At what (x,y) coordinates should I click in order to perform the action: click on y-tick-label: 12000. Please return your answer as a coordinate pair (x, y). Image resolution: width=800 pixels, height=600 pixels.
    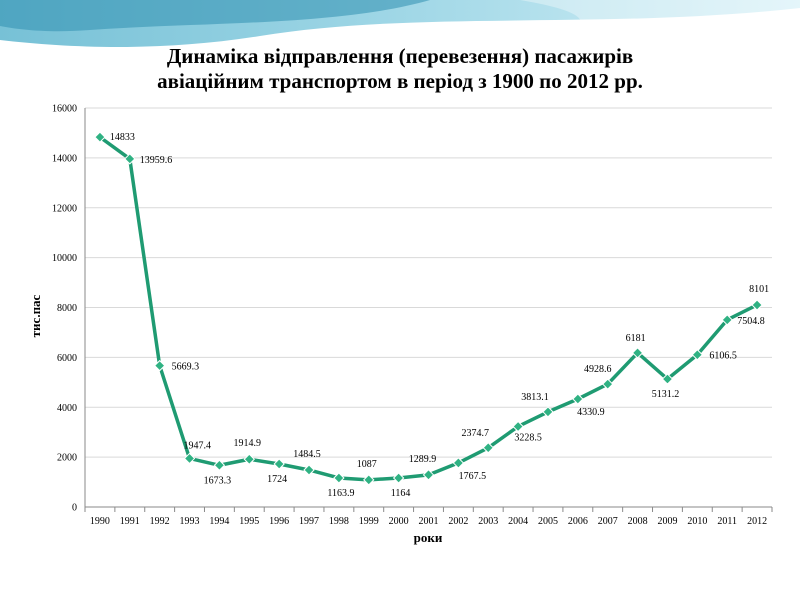
    Looking at the image, I should click on (64, 208).